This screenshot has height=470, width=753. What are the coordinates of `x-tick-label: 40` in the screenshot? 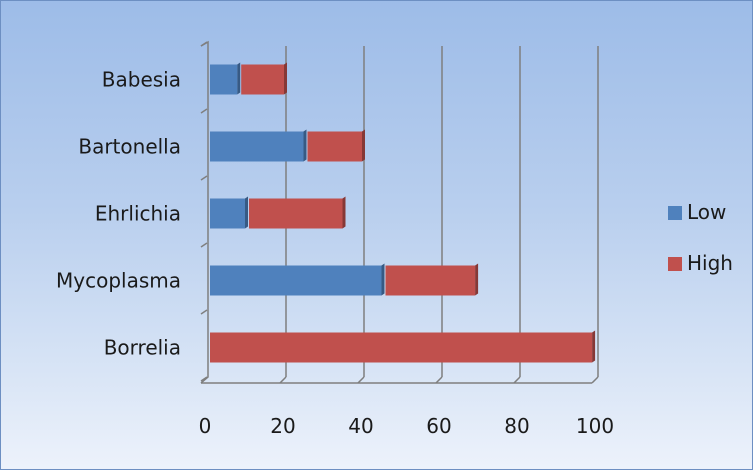 It's located at (360, 426).